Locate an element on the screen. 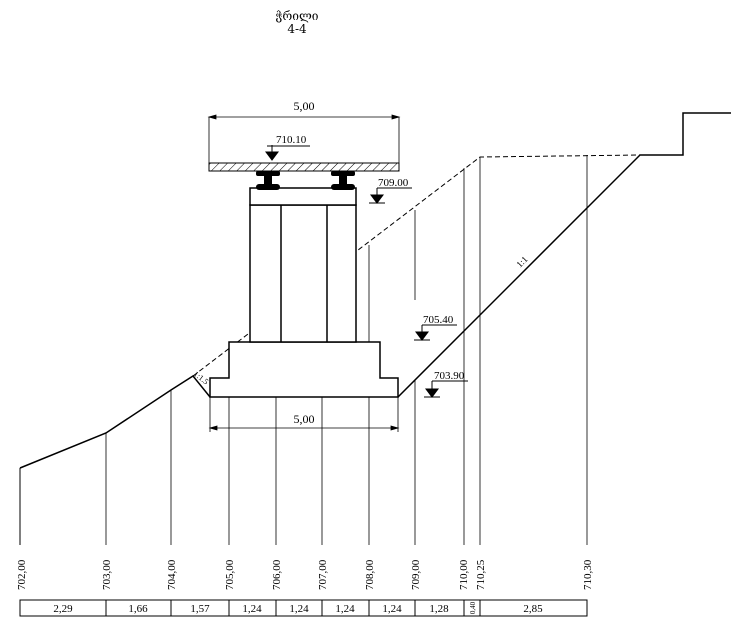 Image resolution: width=731 pixels, height=629 pixels. deck-width-dimension is located at coordinates (304, 138).